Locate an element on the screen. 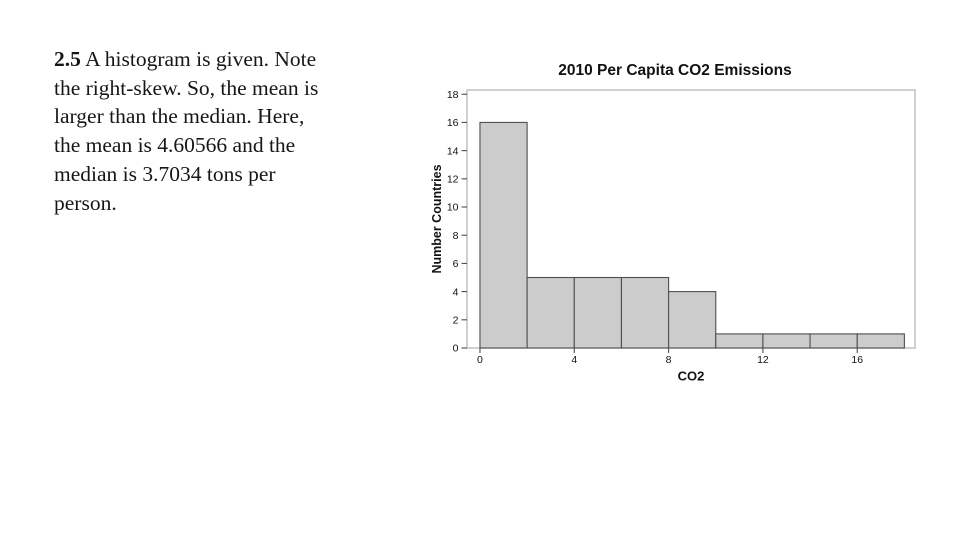 Image resolution: width=960 pixels, height=540 pixels. y-tick-label: 18 is located at coordinates (453, 95).